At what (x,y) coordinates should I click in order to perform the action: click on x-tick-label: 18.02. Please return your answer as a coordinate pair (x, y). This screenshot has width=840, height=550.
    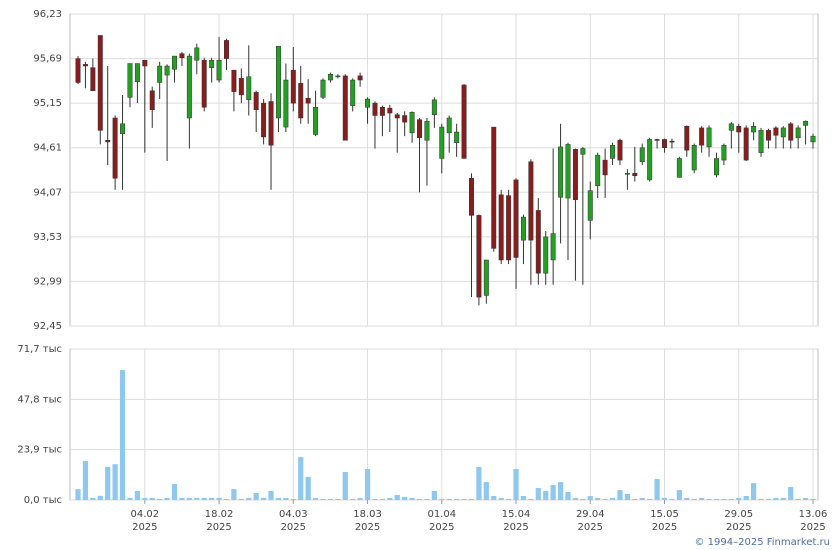
    Looking at the image, I should click on (219, 514).